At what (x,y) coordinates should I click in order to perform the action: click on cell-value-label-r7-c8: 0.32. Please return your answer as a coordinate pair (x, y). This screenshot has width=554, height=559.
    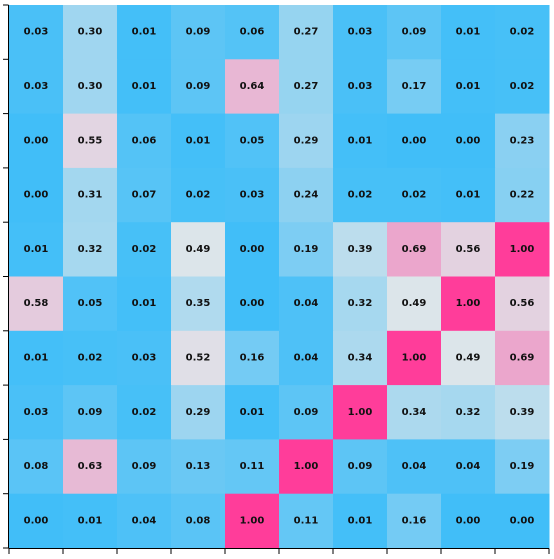
    Looking at the image, I should click on (468, 412).